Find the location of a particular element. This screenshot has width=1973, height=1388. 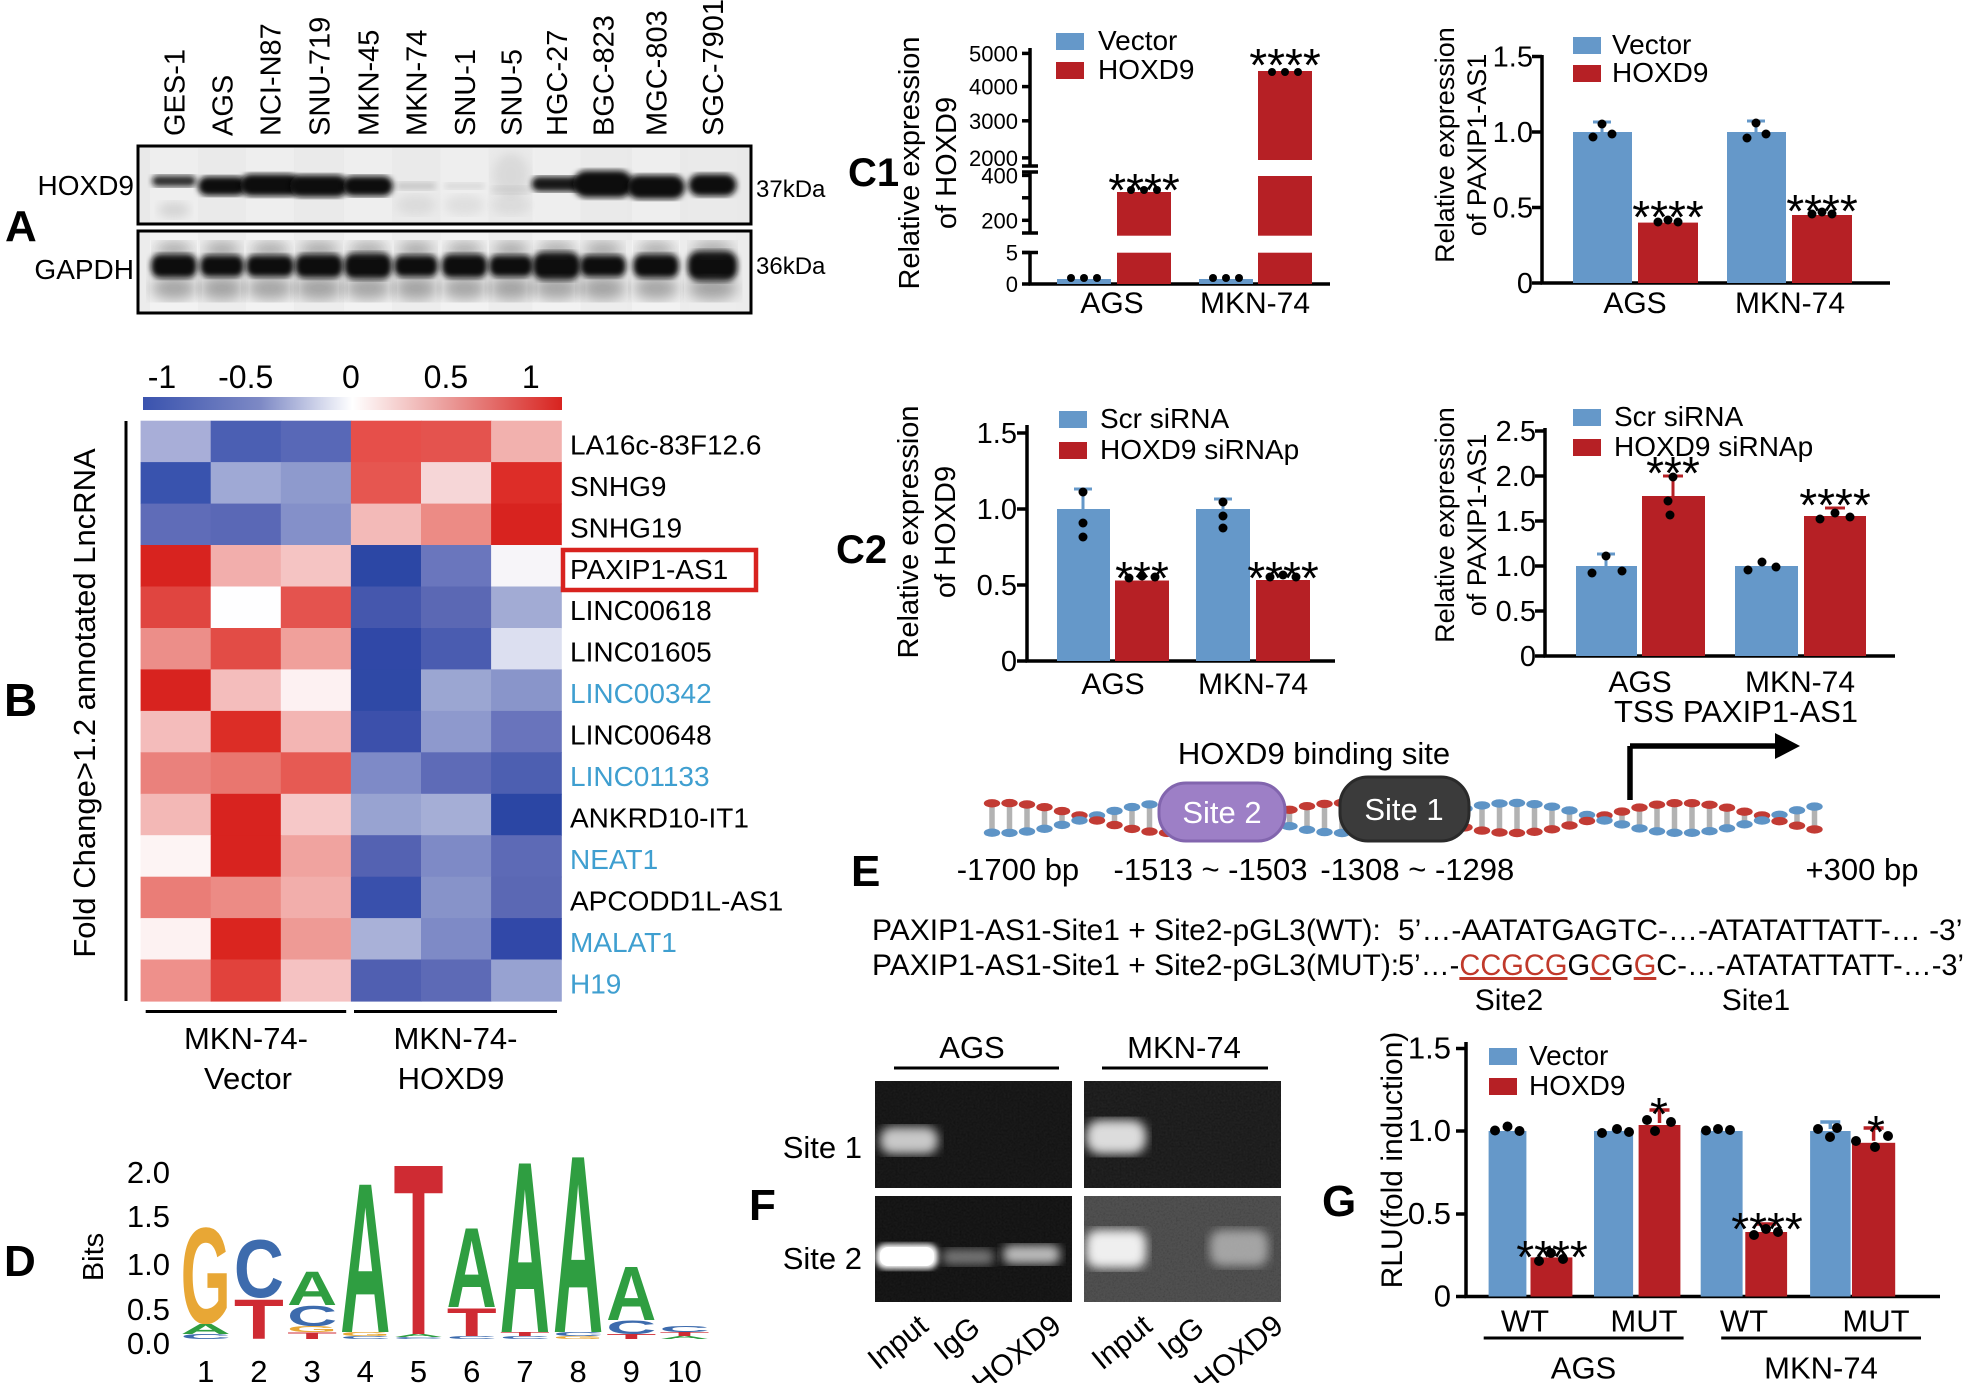

svg-text: MUT is located at coordinates (1643, 1321).